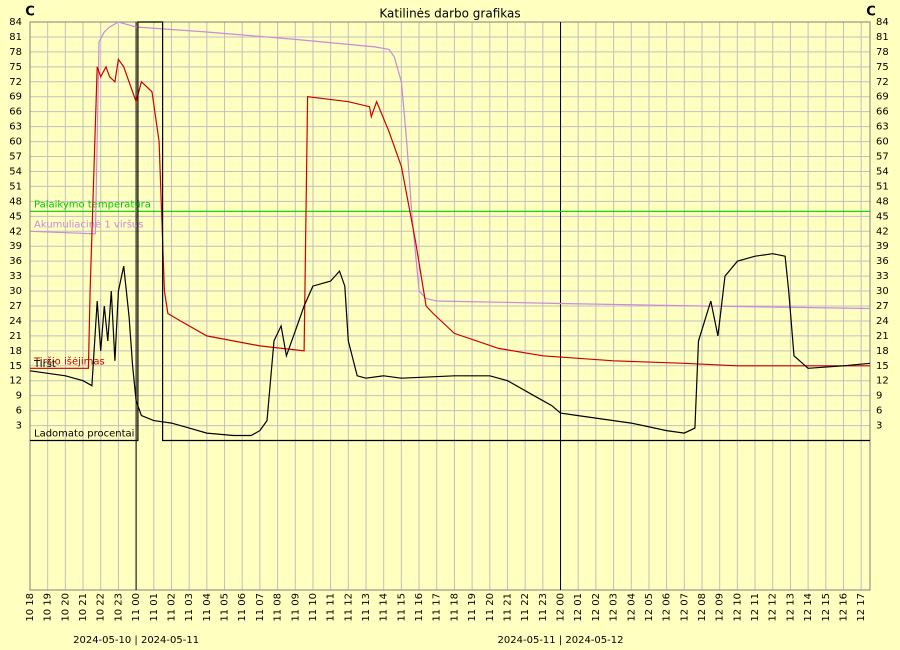 This screenshot has height=650, width=900. Describe the element at coordinates (101, 607) in the screenshot. I see `x-tick-label: 10 22` at that location.